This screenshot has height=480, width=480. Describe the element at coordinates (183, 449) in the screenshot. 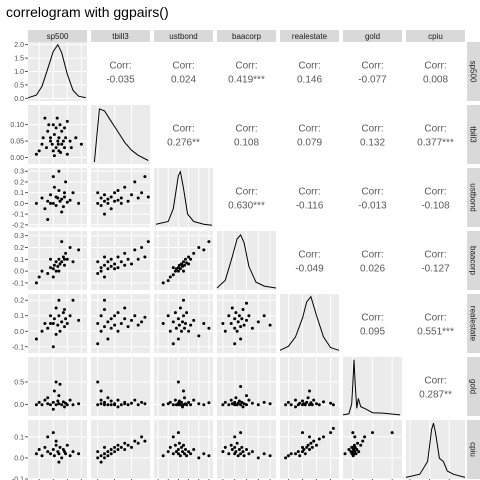

I see `panel-cpiu-ustbond` at that location.